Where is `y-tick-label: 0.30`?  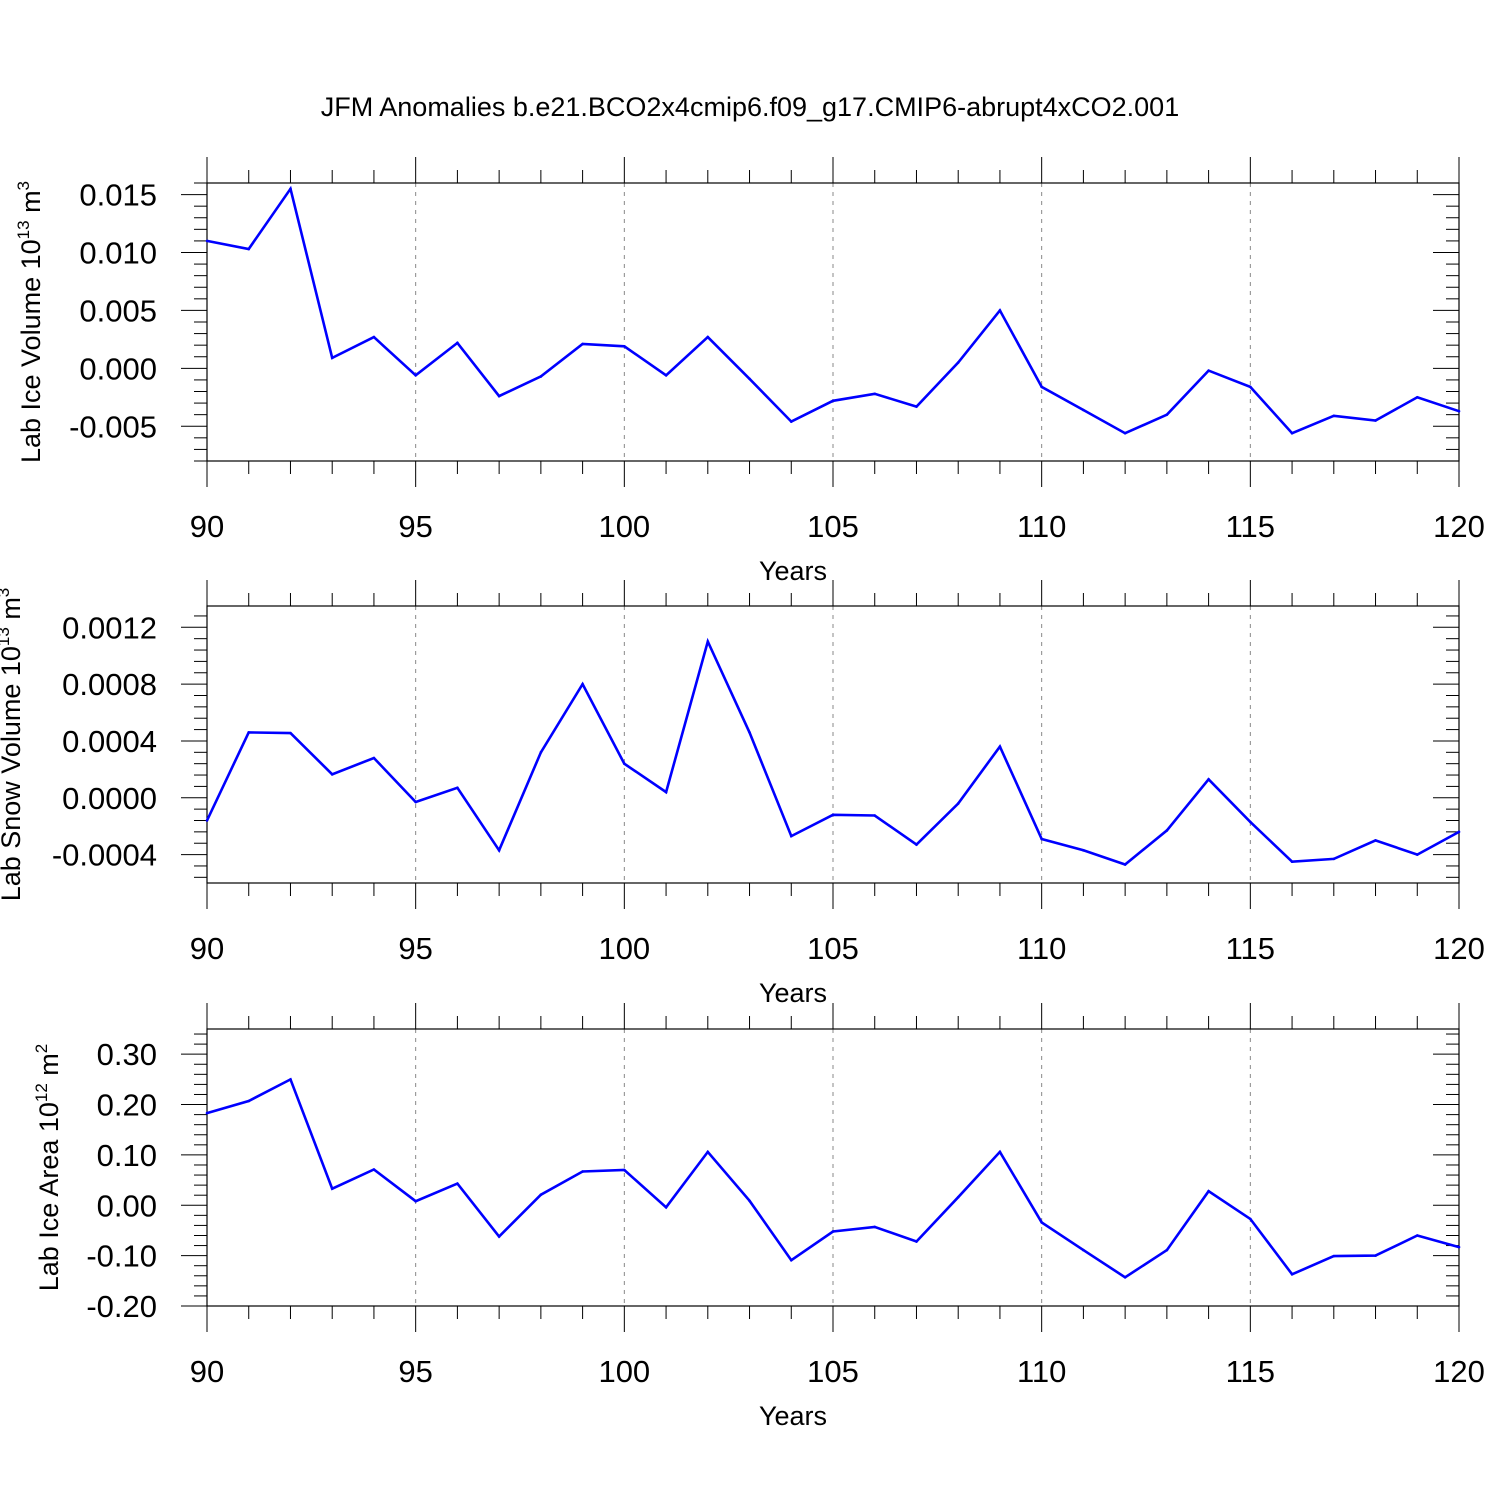 y-tick-label: 0.30 is located at coordinates (127, 1054).